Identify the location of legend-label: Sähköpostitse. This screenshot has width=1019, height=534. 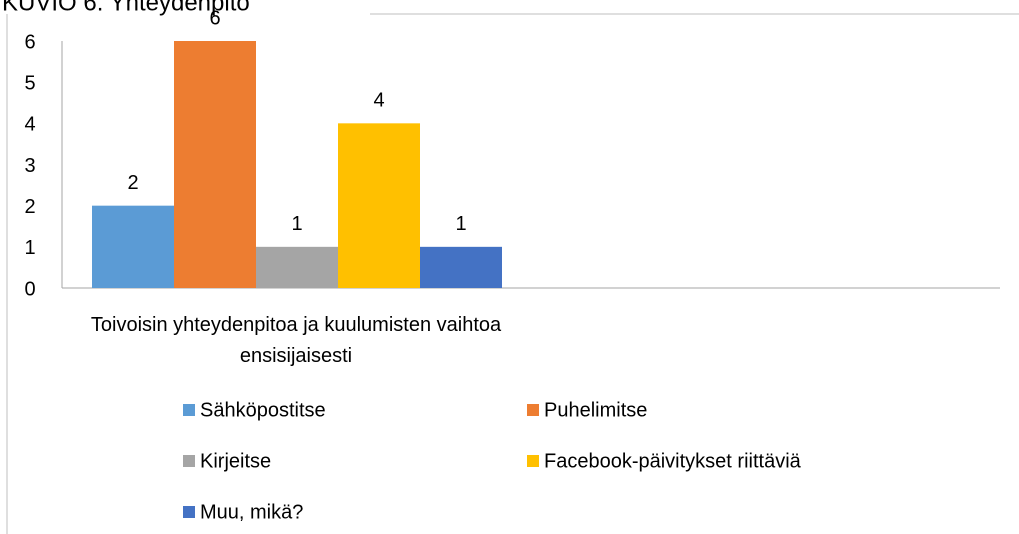
(263, 410).